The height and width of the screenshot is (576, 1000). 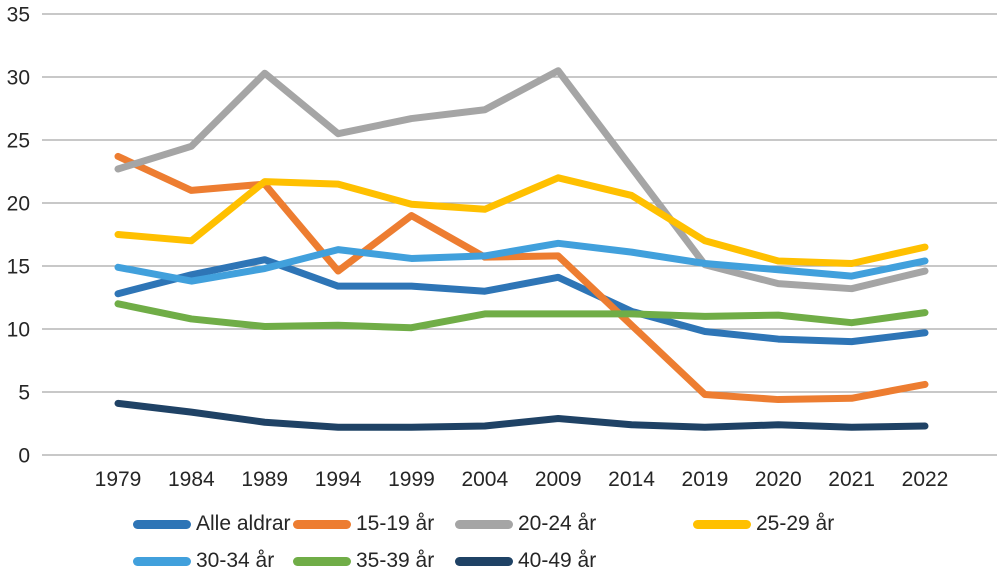 What do you see at coordinates (521, 262) in the screenshot?
I see `series-line-30-34-r` at bounding box center [521, 262].